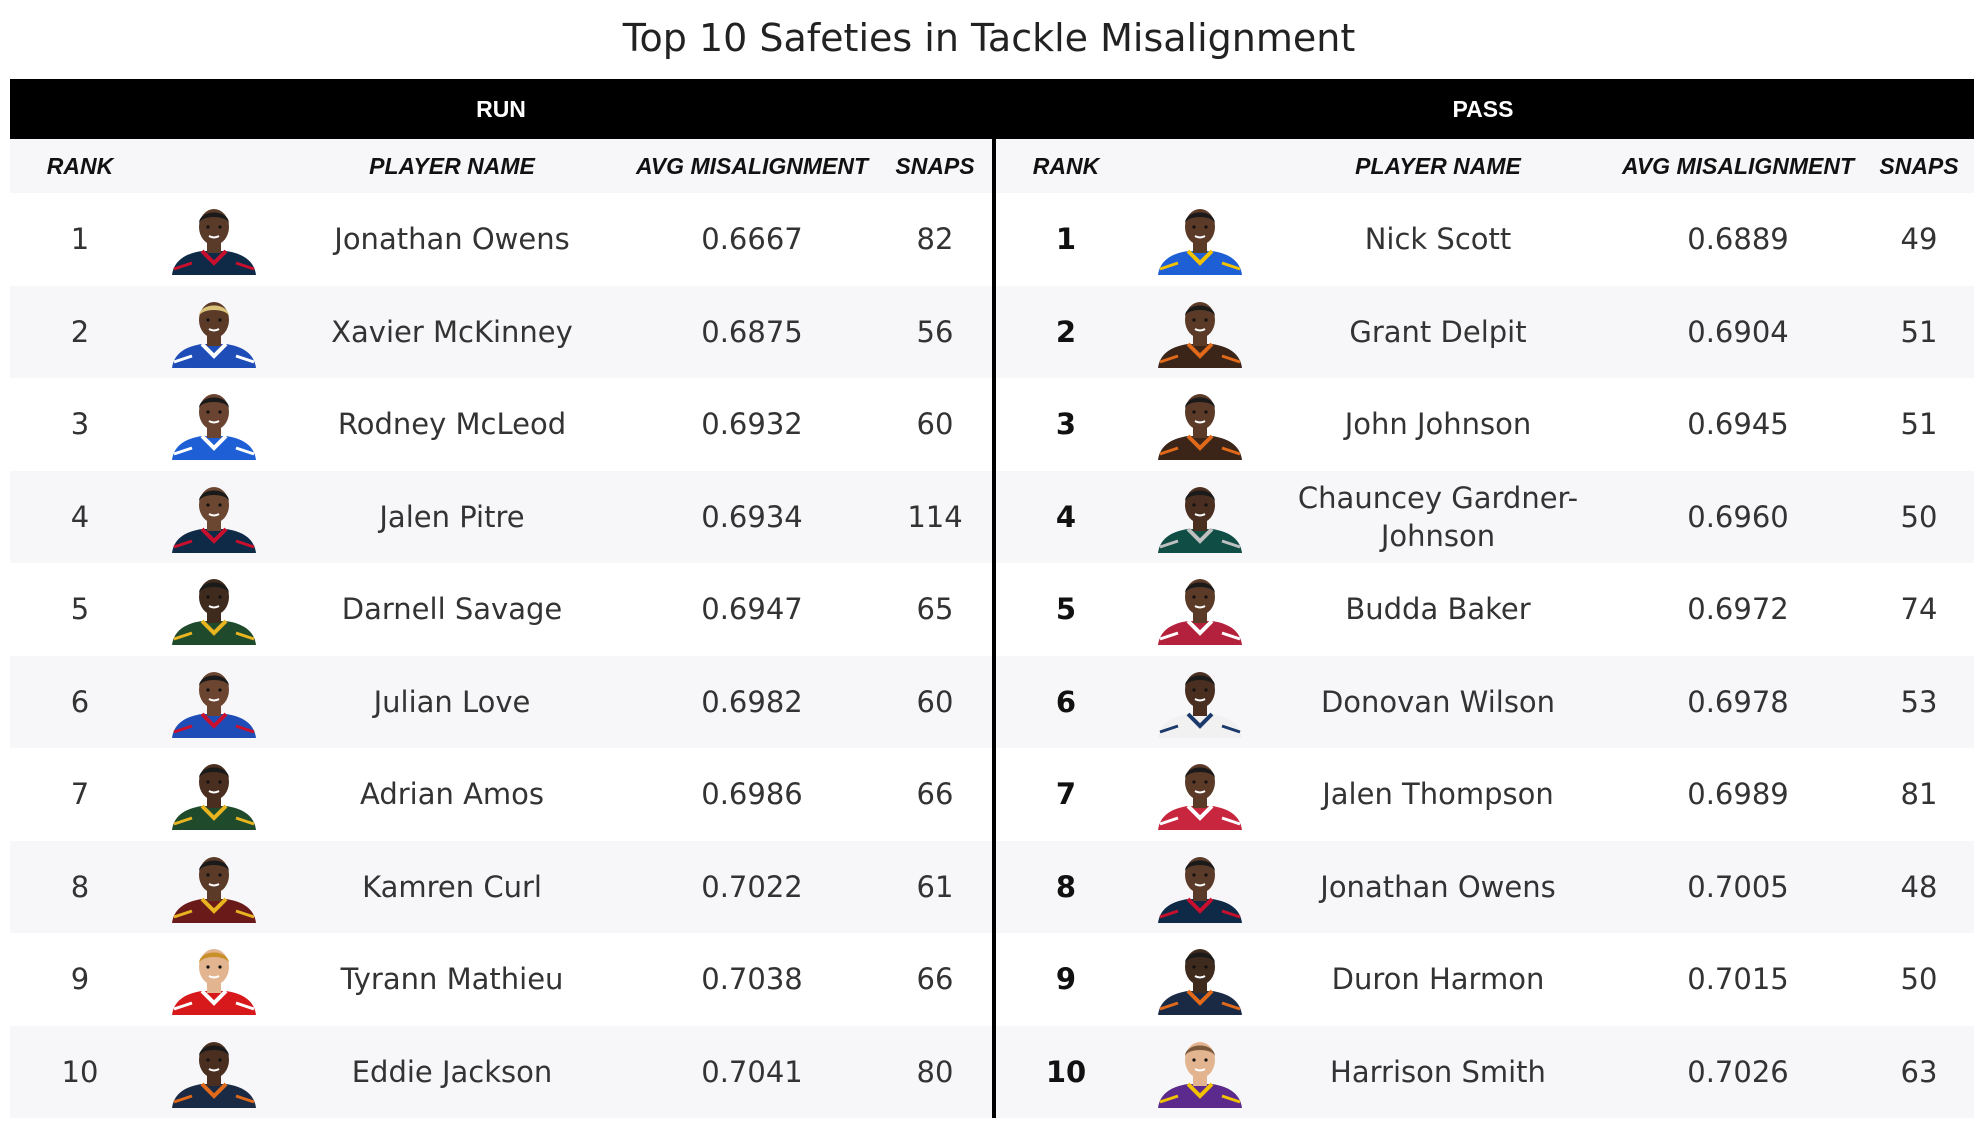  Describe the element at coordinates (752, 886) in the screenshot. I see `avg-misalignment-cell: 0.7022` at that location.